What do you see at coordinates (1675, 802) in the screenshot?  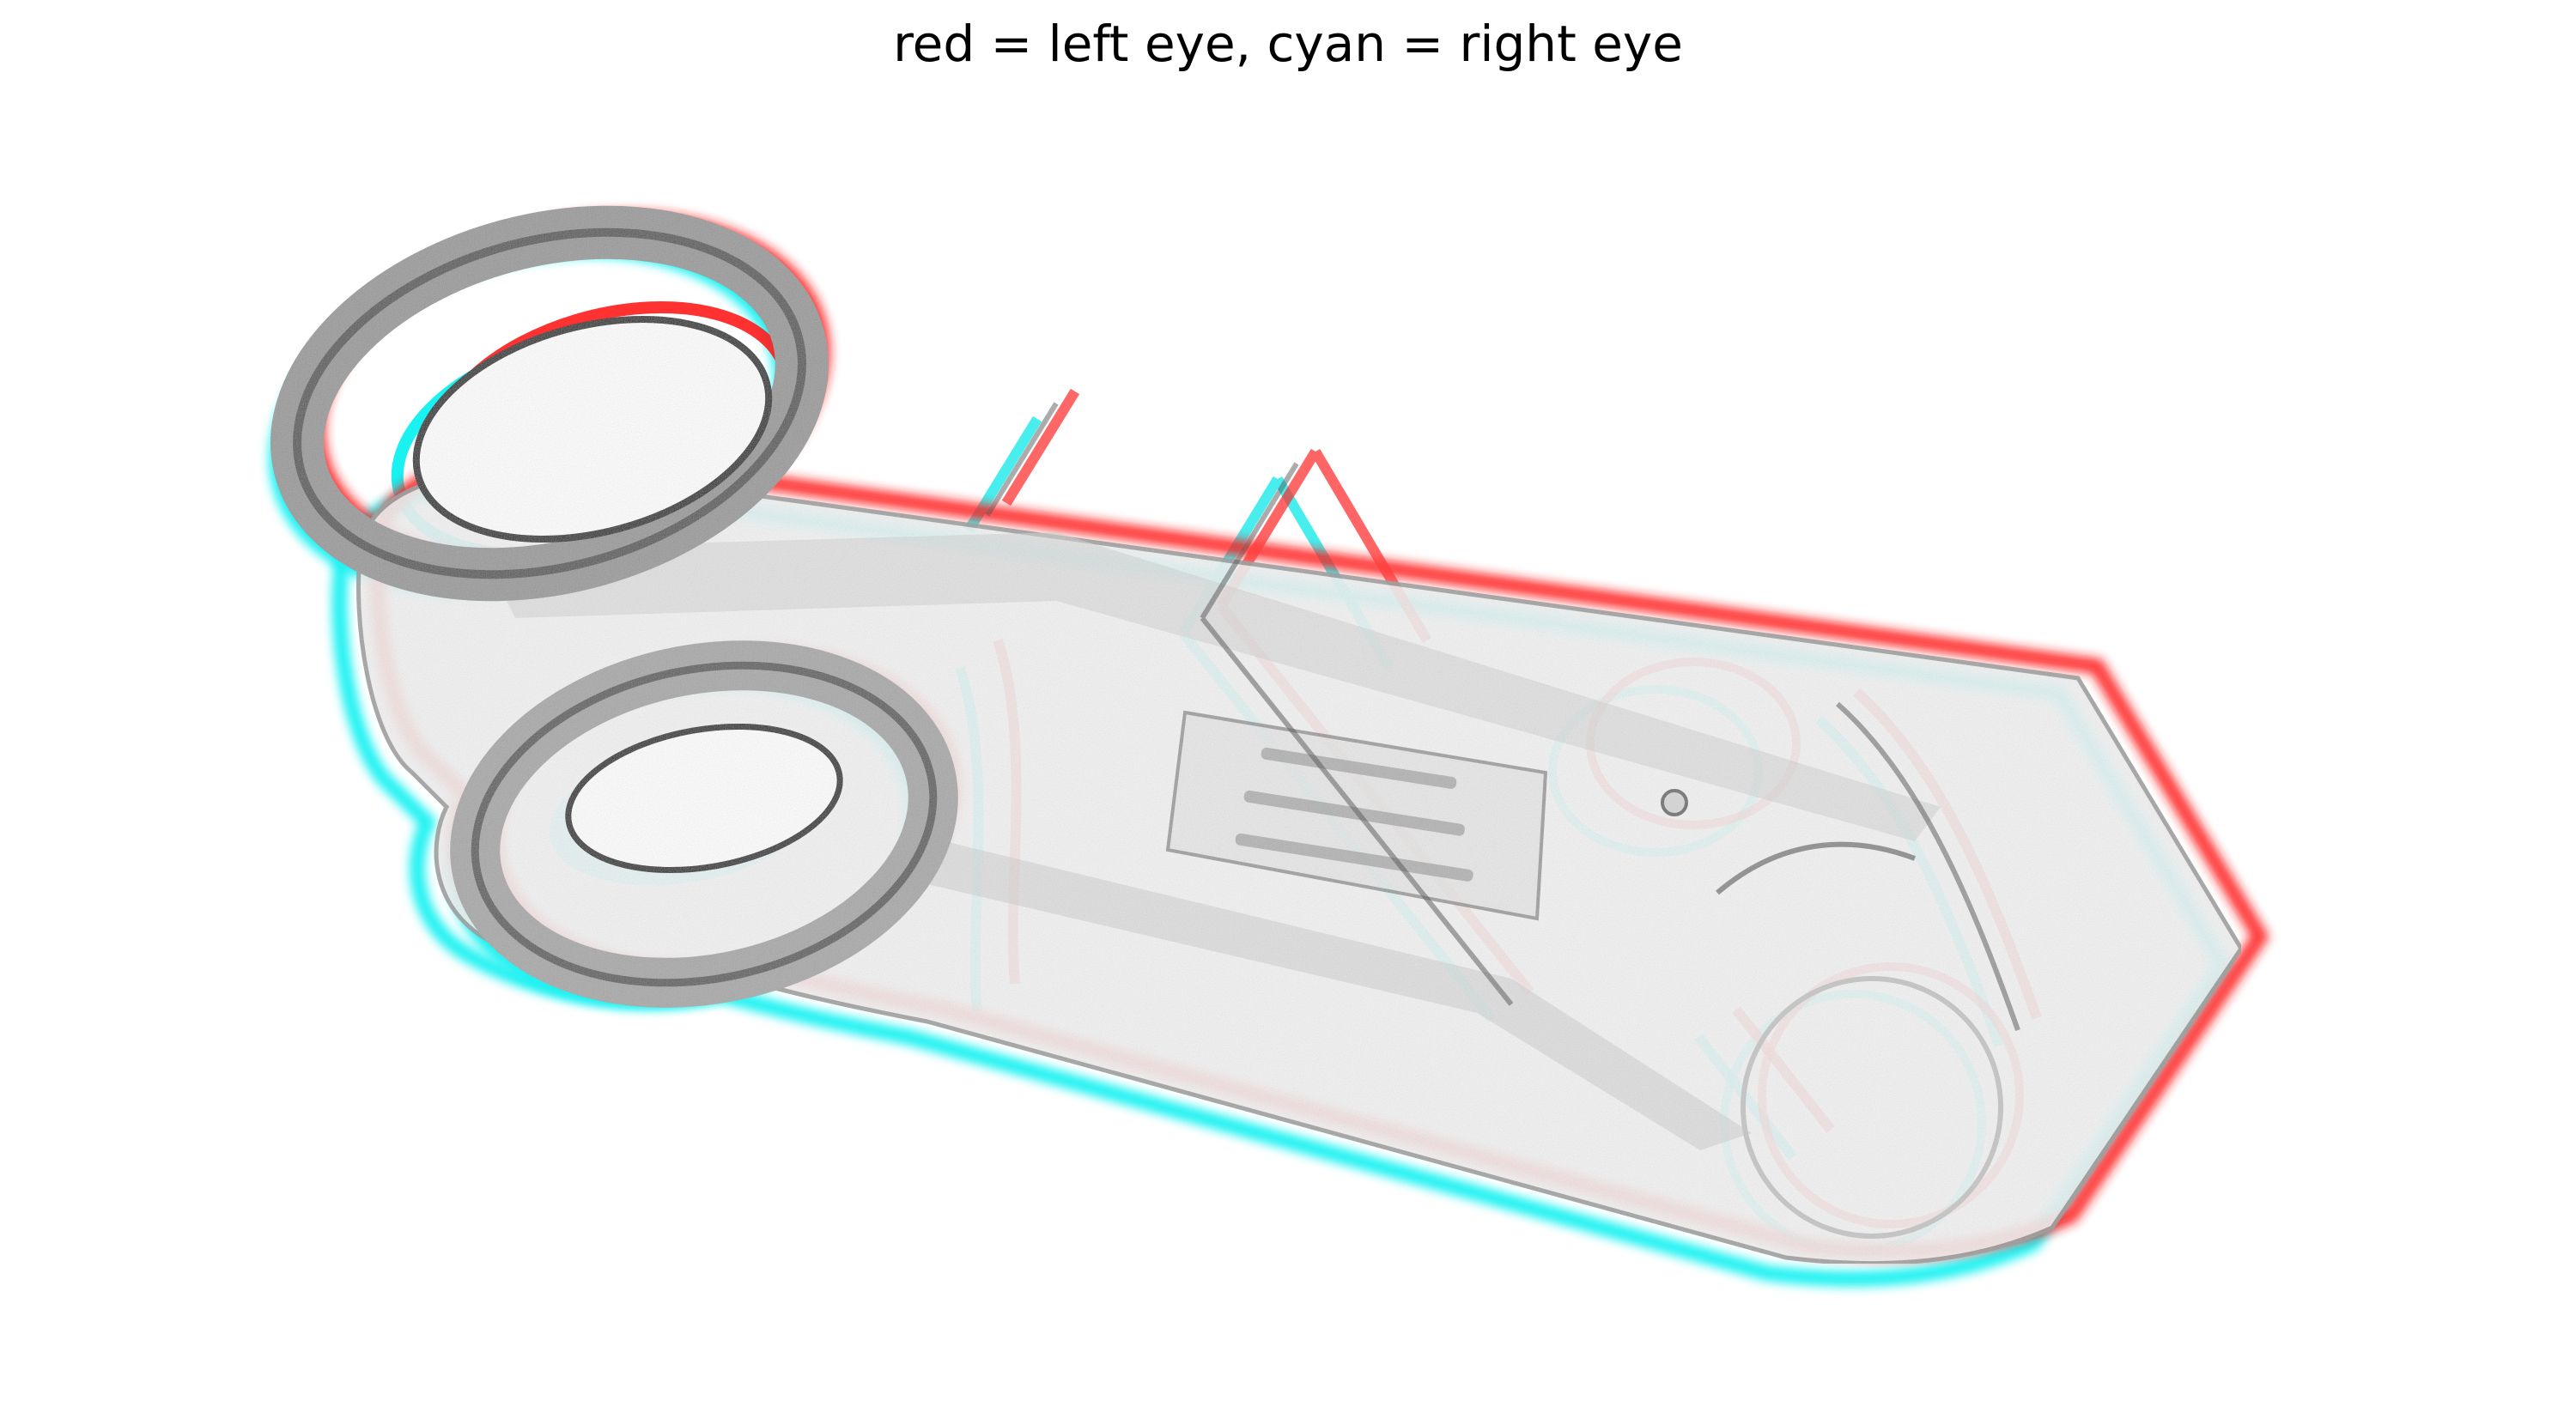 I see `pivot-screw` at bounding box center [1675, 802].